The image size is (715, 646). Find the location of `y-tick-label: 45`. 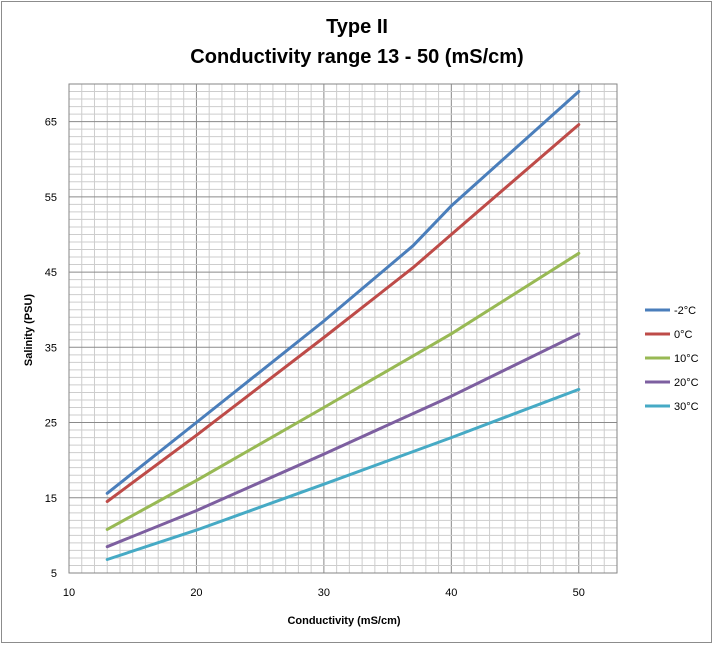

y-tick-label: 45 is located at coordinates (51, 273).